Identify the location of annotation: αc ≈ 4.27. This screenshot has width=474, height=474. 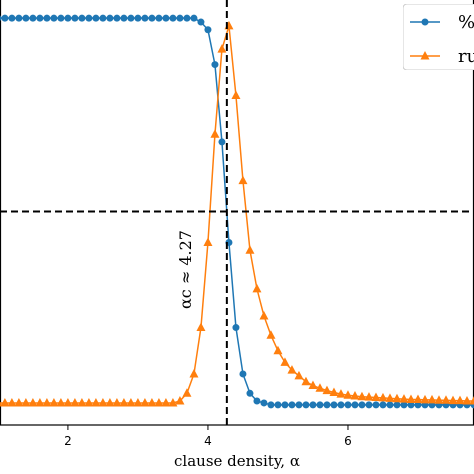
(185, 269).